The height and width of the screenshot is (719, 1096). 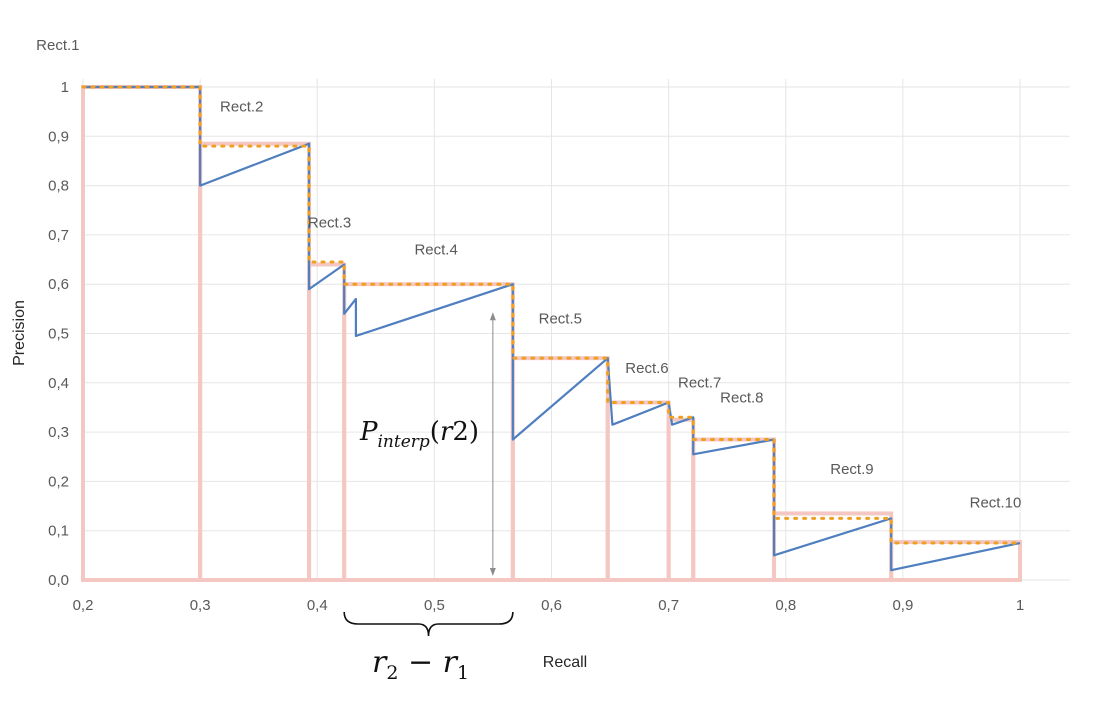 I want to click on x-tick-label: 0,5, so click(x=434, y=605).